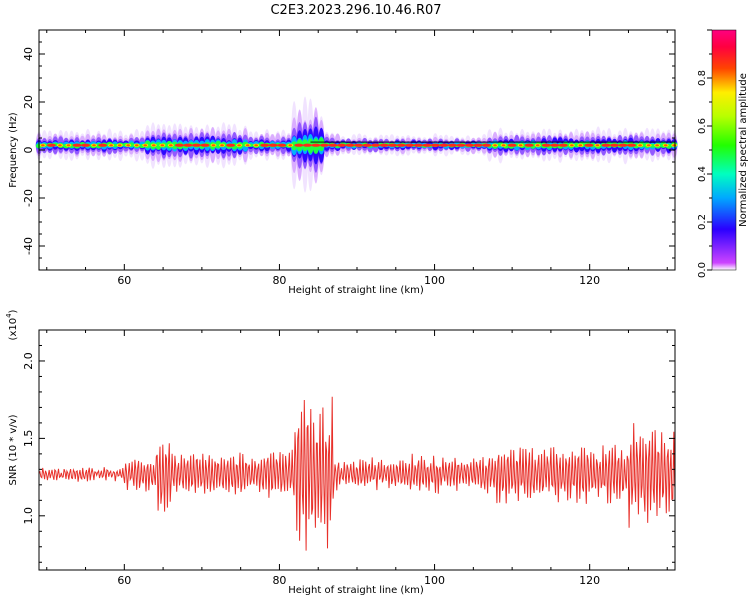 This screenshot has height=600, width=750. What do you see at coordinates (28, 54) in the screenshot?
I see `y-tick-label: 40` at bounding box center [28, 54].